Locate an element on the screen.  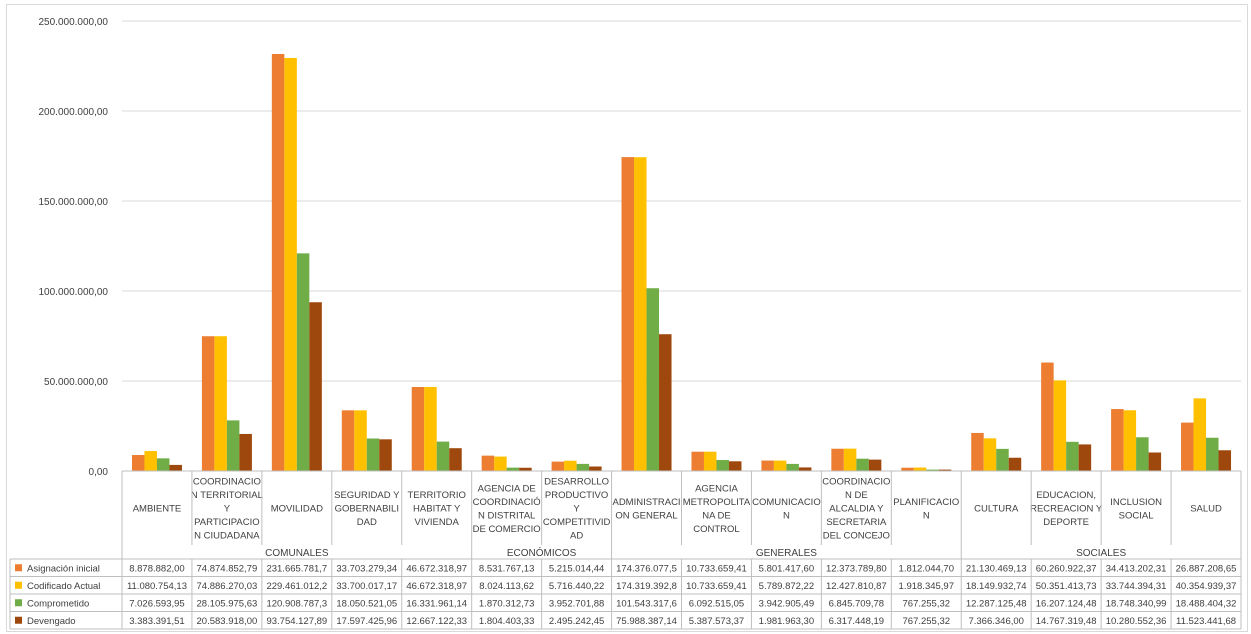
group-label: ECONÓMICOS is located at coordinates (542, 552).